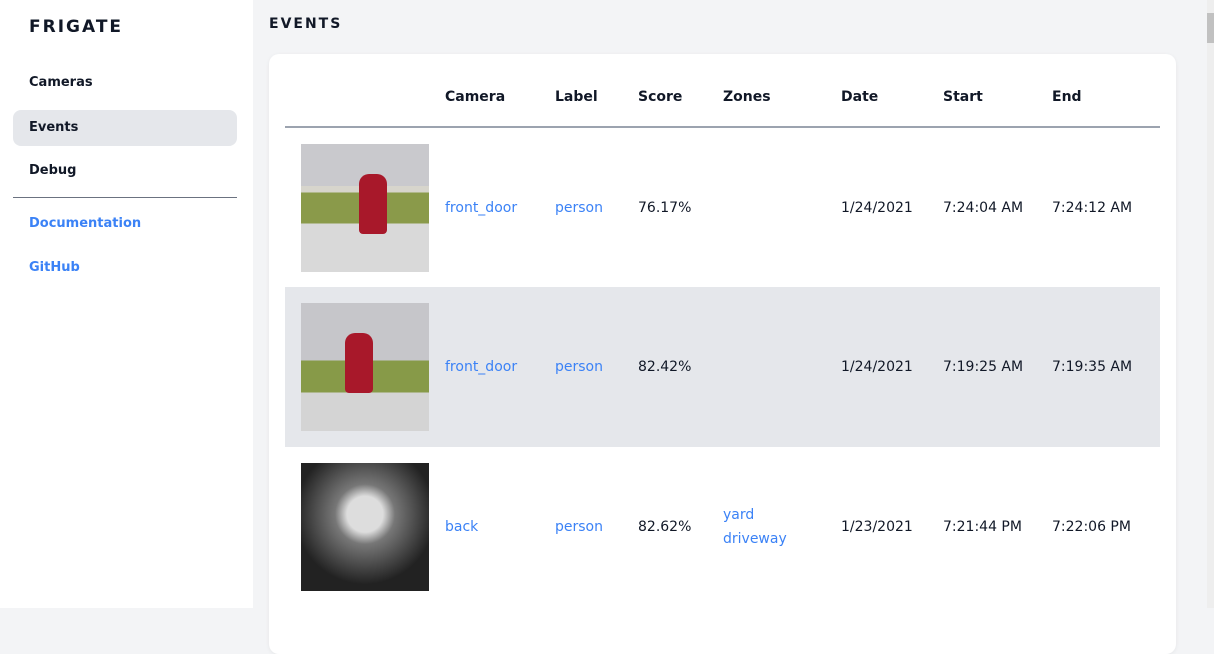 This screenshot has width=1214, height=654. What do you see at coordinates (782, 527) in the screenshot?
I see `zones: yard driveway` at bounding box center [782, 527].